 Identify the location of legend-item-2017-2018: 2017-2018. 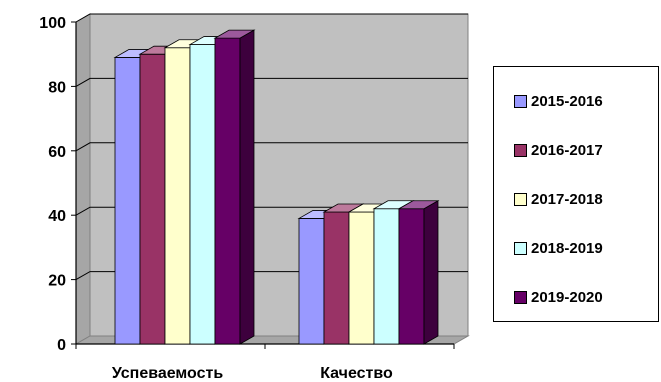
(558, 199).